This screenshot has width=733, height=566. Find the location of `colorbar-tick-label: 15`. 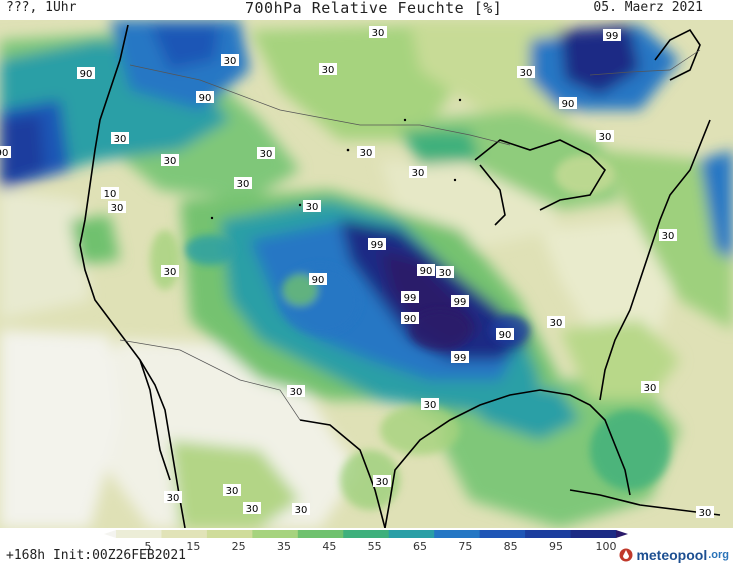

colorbar-tick-label: 15 is located at coordinates (193, 546).